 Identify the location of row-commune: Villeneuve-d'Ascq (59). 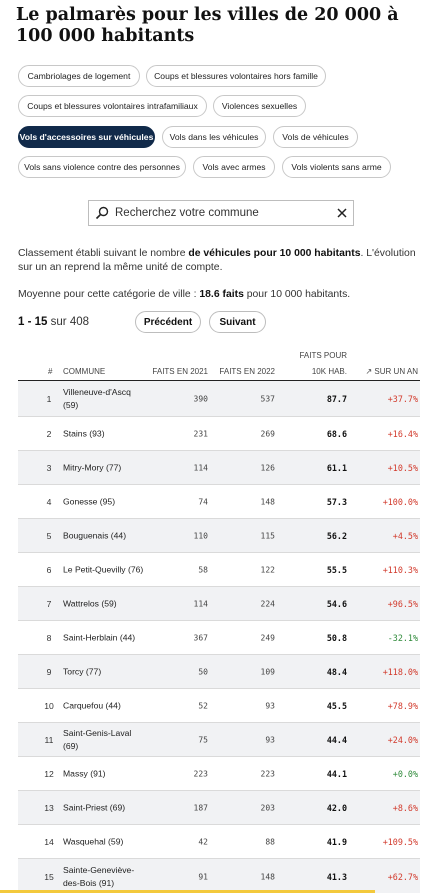
(97, 398).